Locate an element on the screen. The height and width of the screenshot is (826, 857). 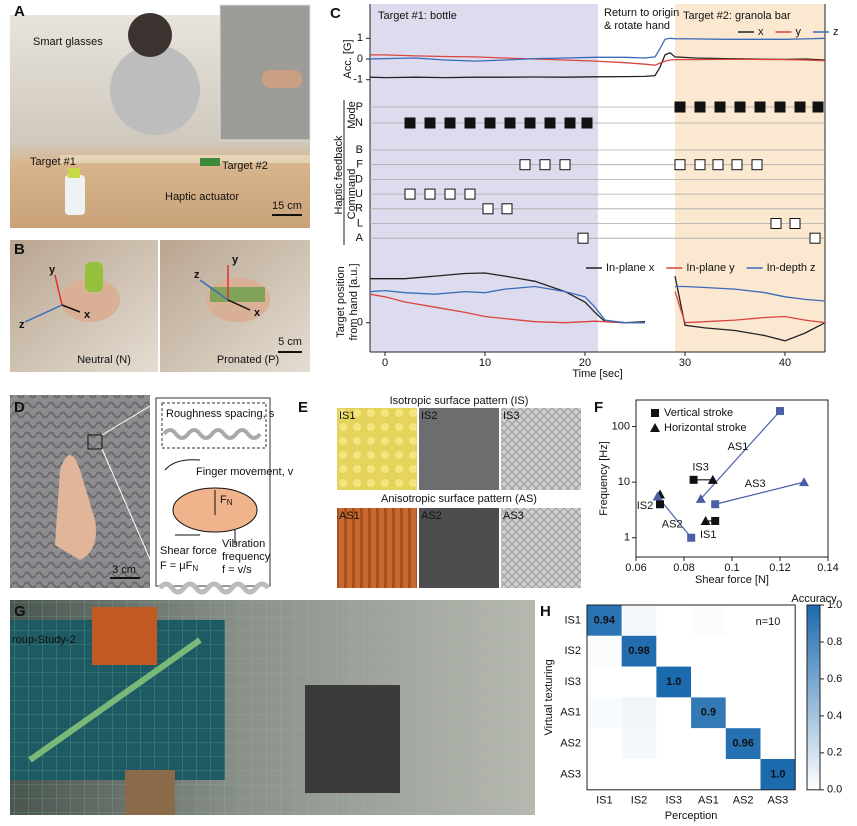
label: FN is located at coordinates (226, 500).